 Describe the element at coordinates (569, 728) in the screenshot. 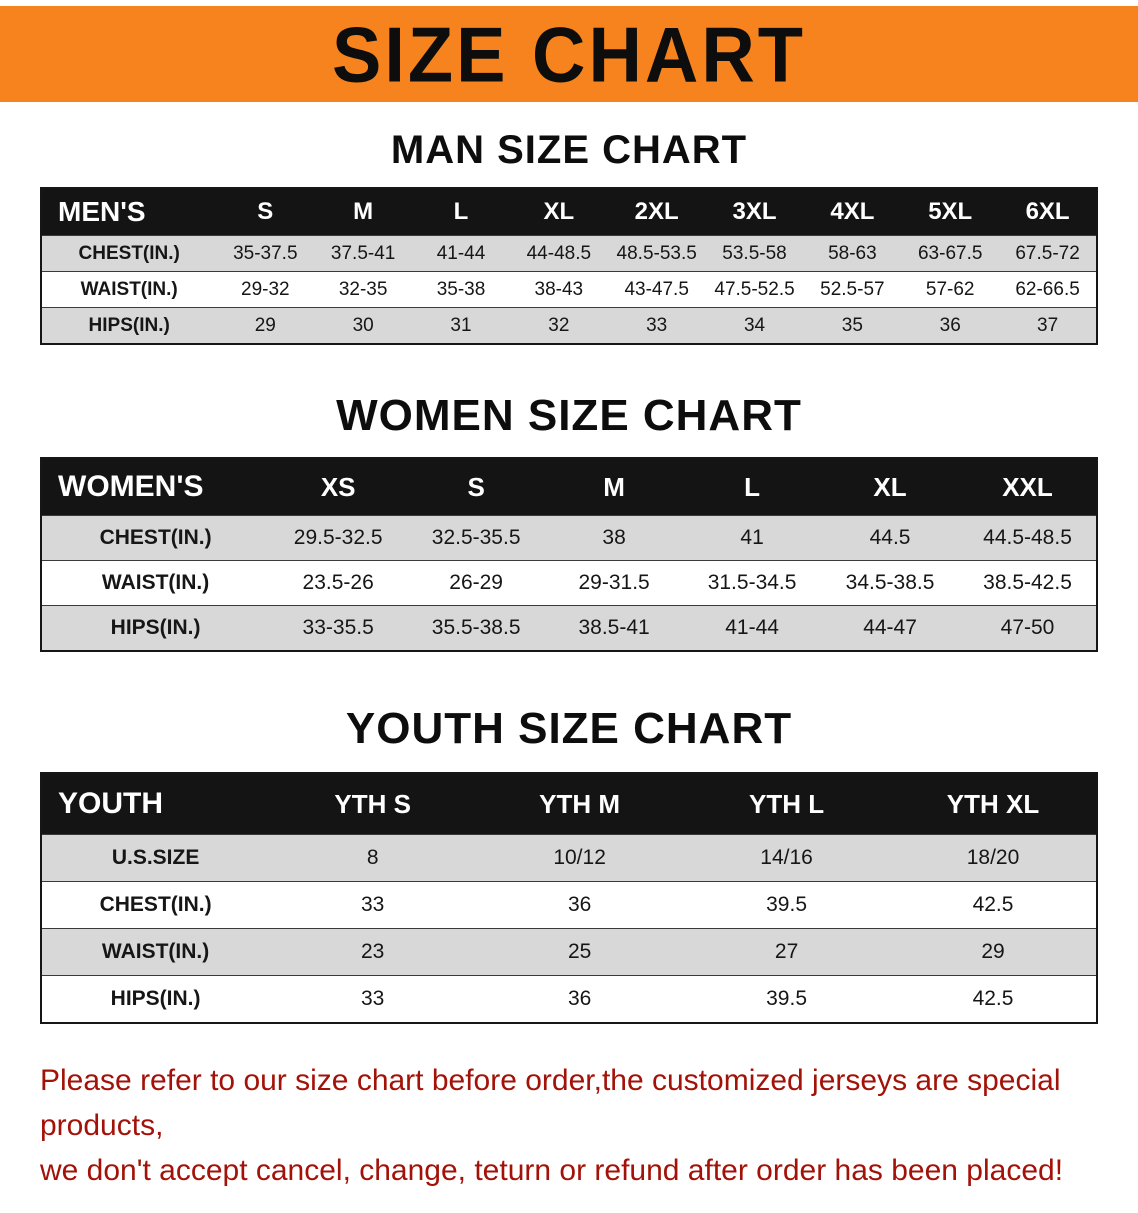

I see `youth-section-title: YOUTH SIZE CHART` at that location.